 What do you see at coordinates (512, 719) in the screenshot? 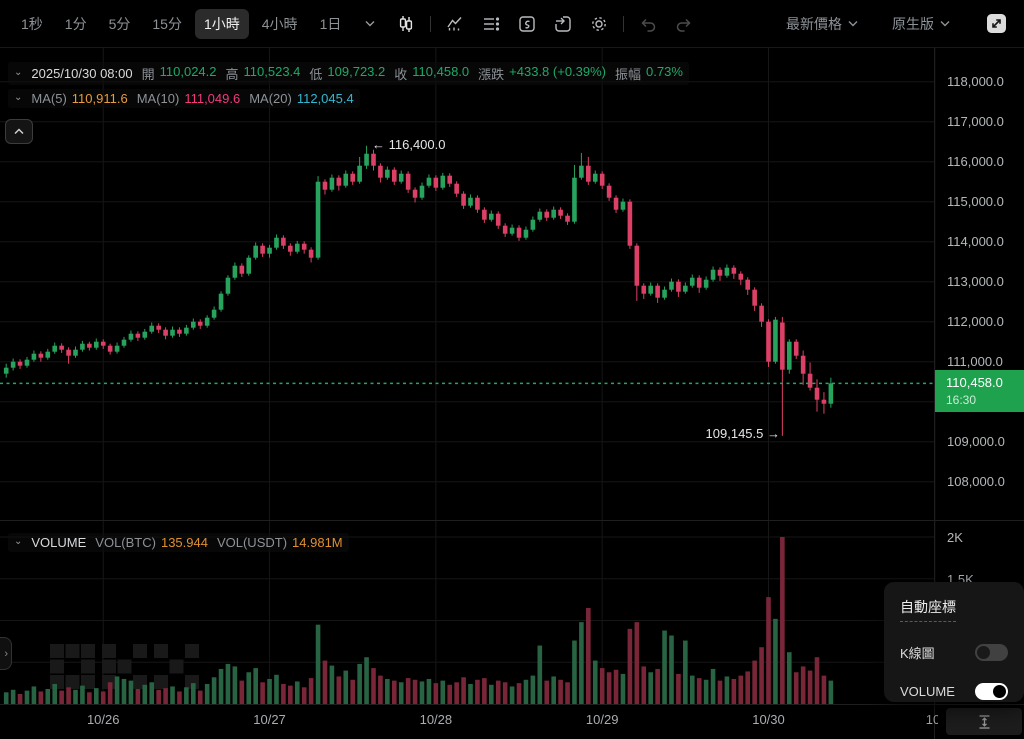
I see `time-axis: 10/26 10/27 10/28 10/29 10/30 10/` at bounding box center [512, 719].